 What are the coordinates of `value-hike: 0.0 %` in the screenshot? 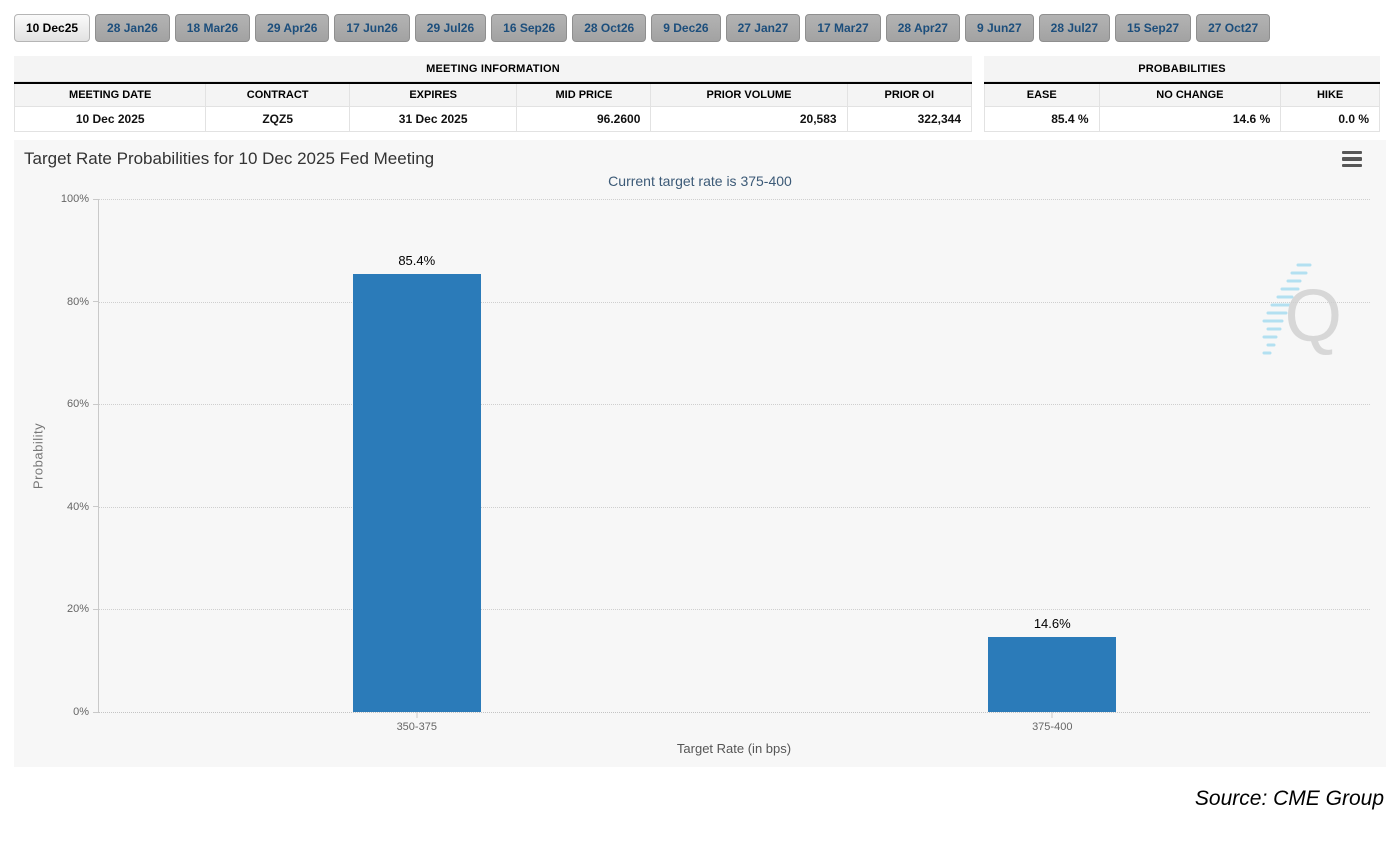 It's located at (1330, 119).